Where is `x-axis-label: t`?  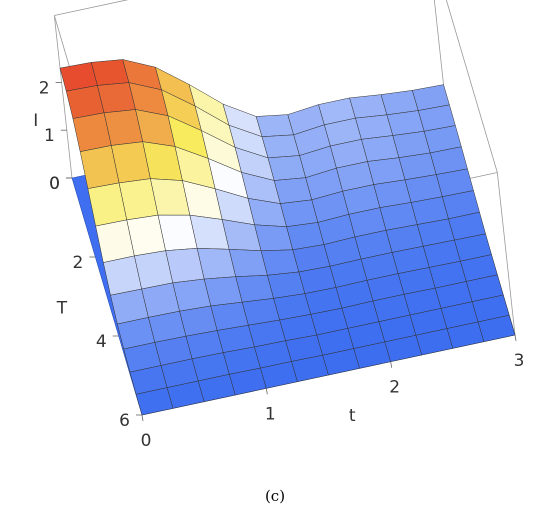 x-axis-label: t is located at coordinates (352, 416).